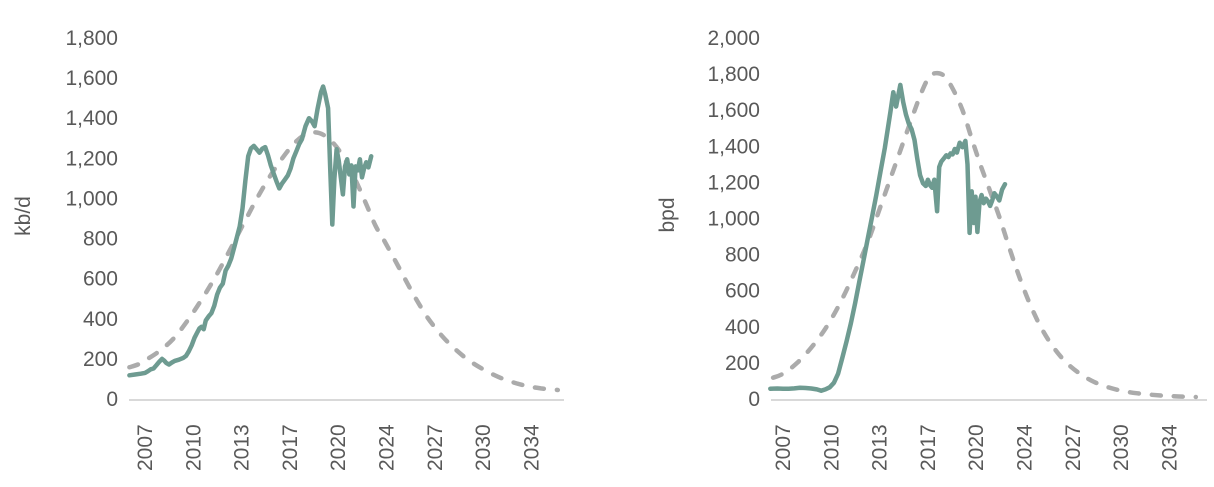 The height and width of the screenshot is (487, 1214). Describe the element at coordinates (733, 38) in the screenshot. I see `y-tick-label: 2,000` at that location.